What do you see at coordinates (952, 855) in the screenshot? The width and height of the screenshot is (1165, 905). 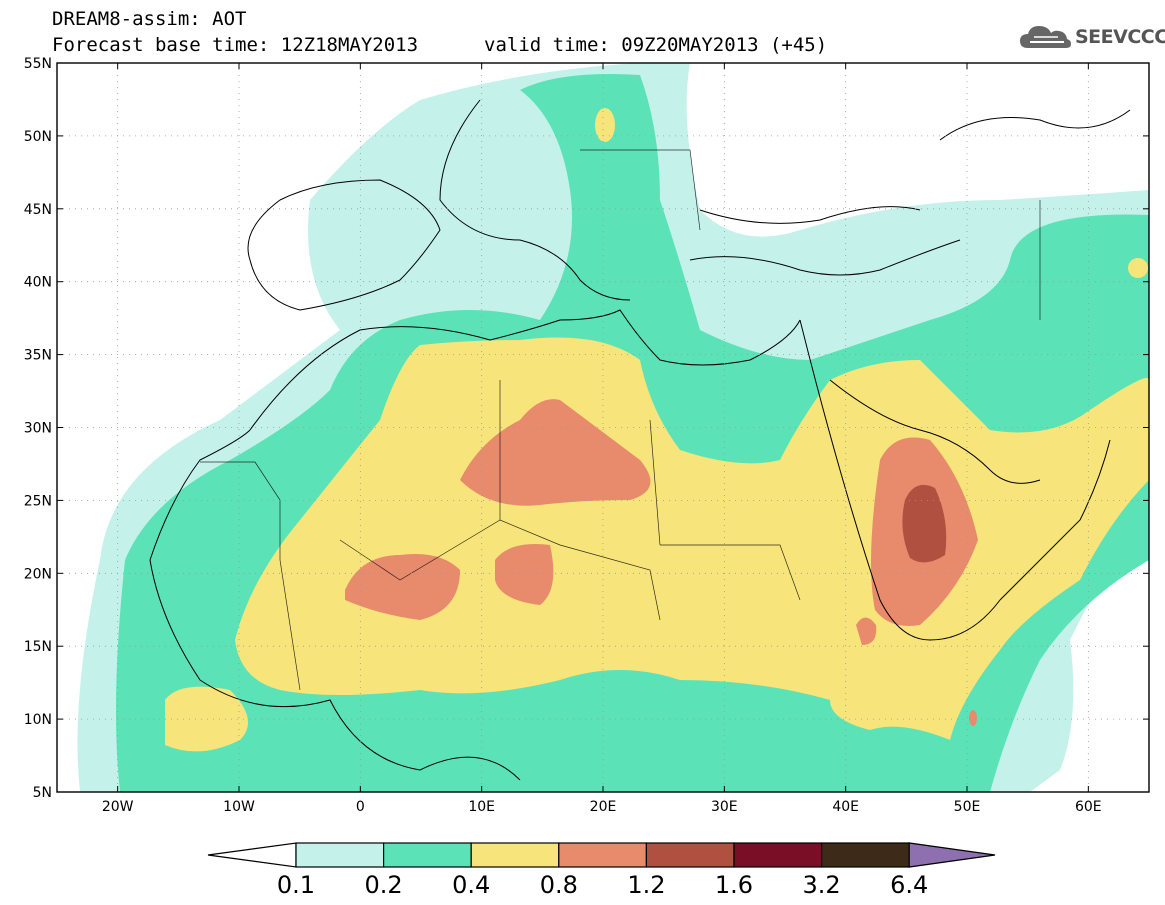 I see `colorbar-over-arrow` at bounding box center [952, 855].